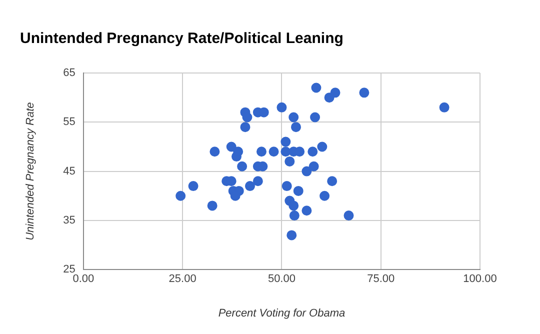 The width and height of the screenshot is (540, 334). What do you see at coordinates (480, 279) in the screenshot?
I see `x-tick-label: 100.00` at bounding box center [480, 279].